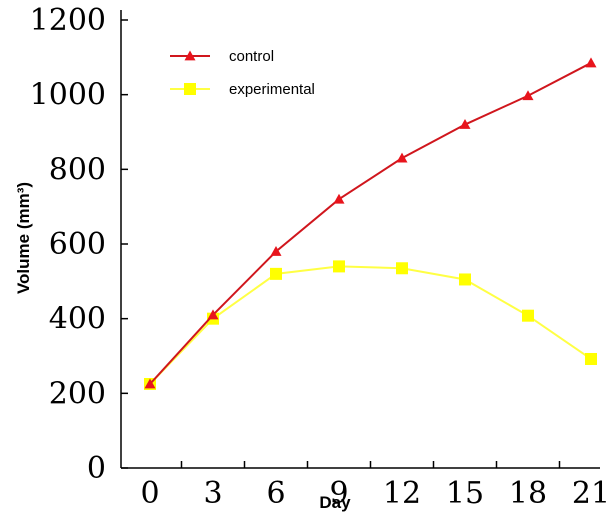 This screenshot has width=615, height=513. Describe the element at coordinates (272, 89) in the screenshot. I see `legend-label-experimental: experimental` at that location.